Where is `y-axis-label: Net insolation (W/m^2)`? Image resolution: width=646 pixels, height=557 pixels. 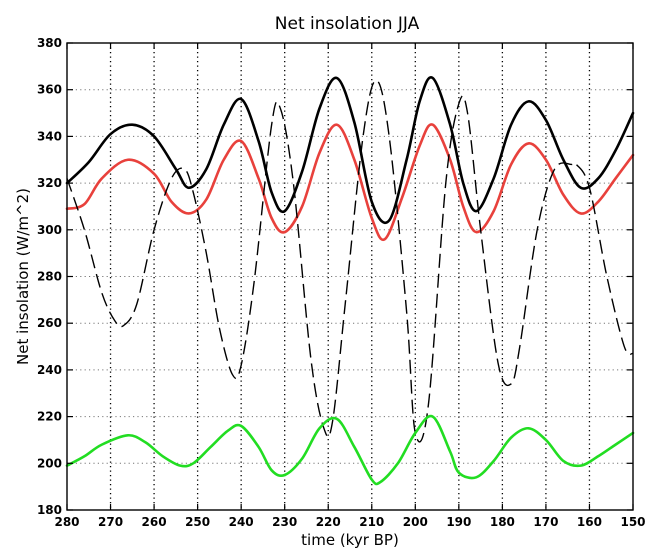
y-axis-label: Net insolation (W/m^2) is located at coordinates (23, 276).